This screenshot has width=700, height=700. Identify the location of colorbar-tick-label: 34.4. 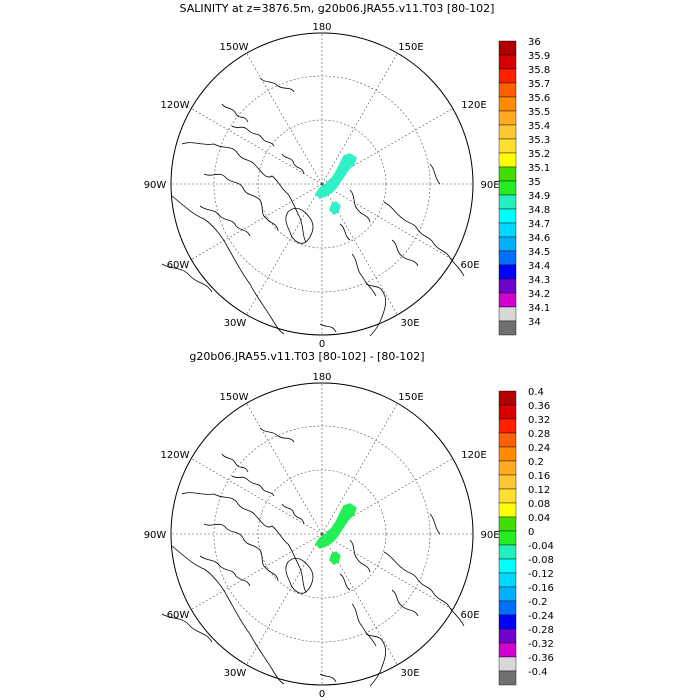
(539, 266).